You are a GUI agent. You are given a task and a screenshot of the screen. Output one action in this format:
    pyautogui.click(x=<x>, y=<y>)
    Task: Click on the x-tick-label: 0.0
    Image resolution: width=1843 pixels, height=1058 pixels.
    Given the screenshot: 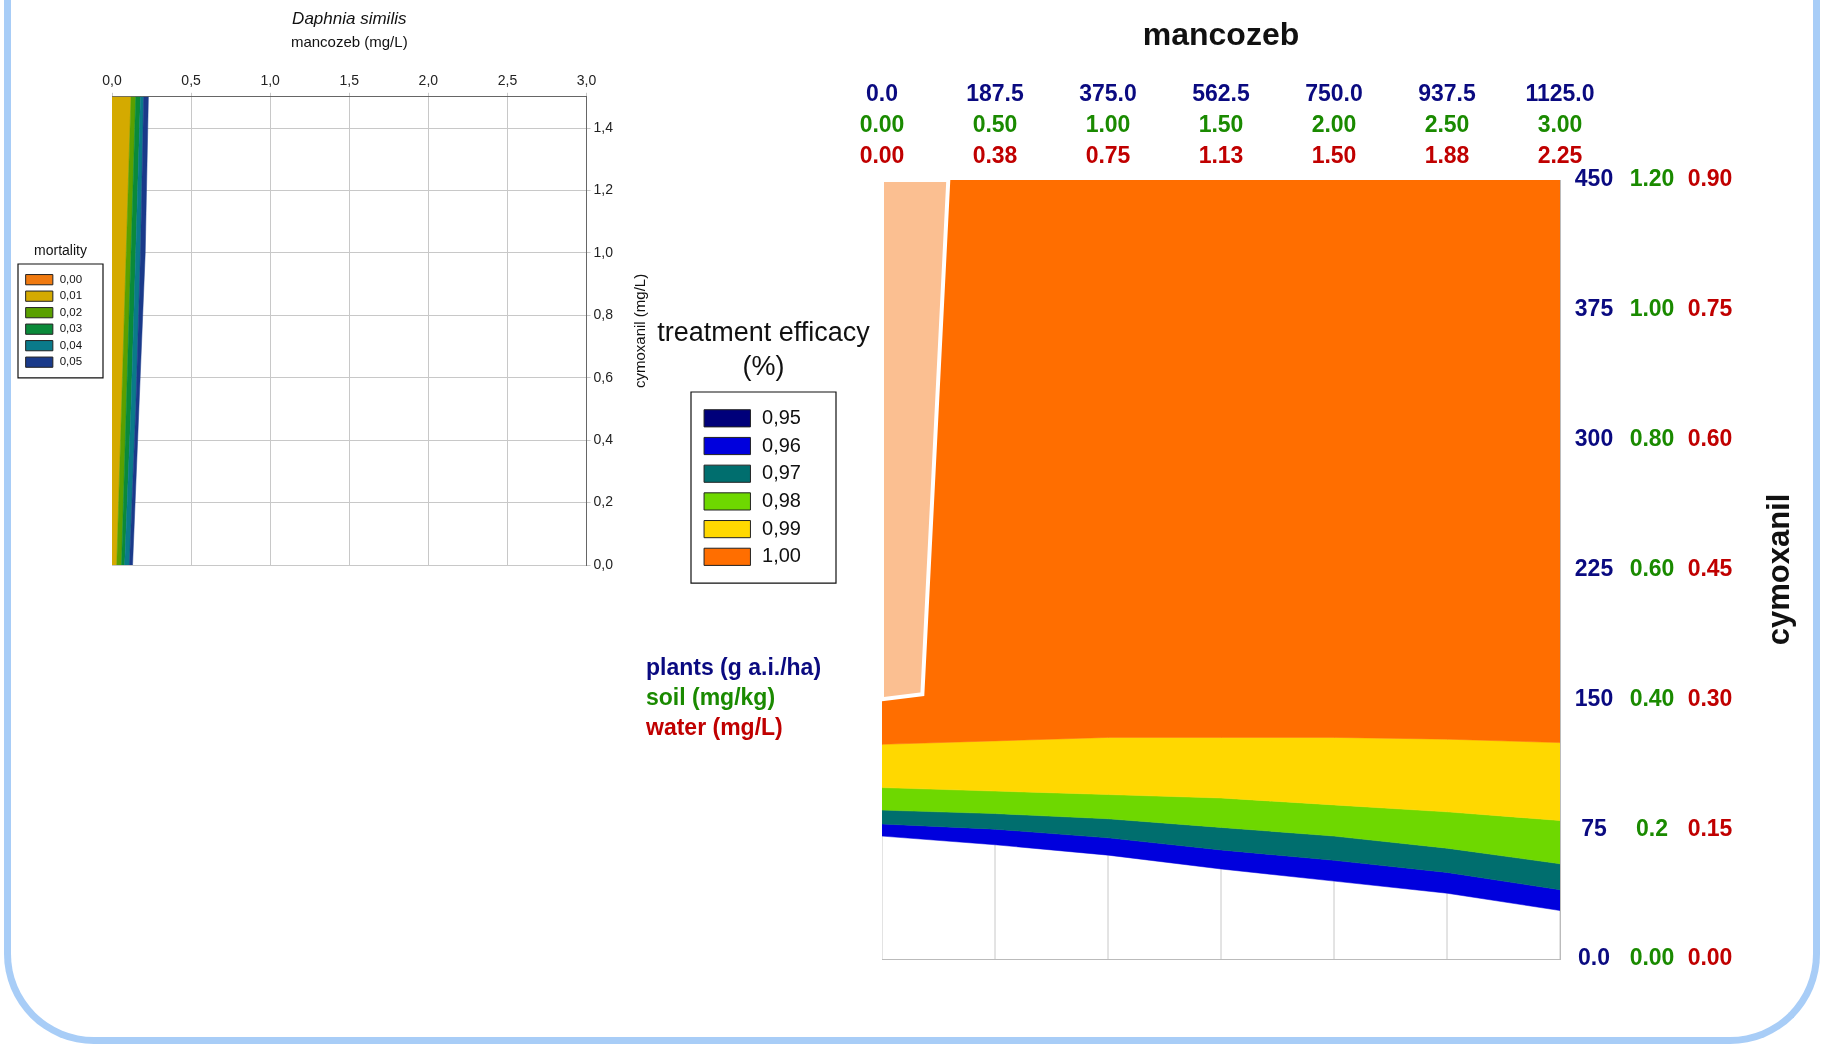 What is the action you would take?
    pyautogui.click(x=882, y=92)
    